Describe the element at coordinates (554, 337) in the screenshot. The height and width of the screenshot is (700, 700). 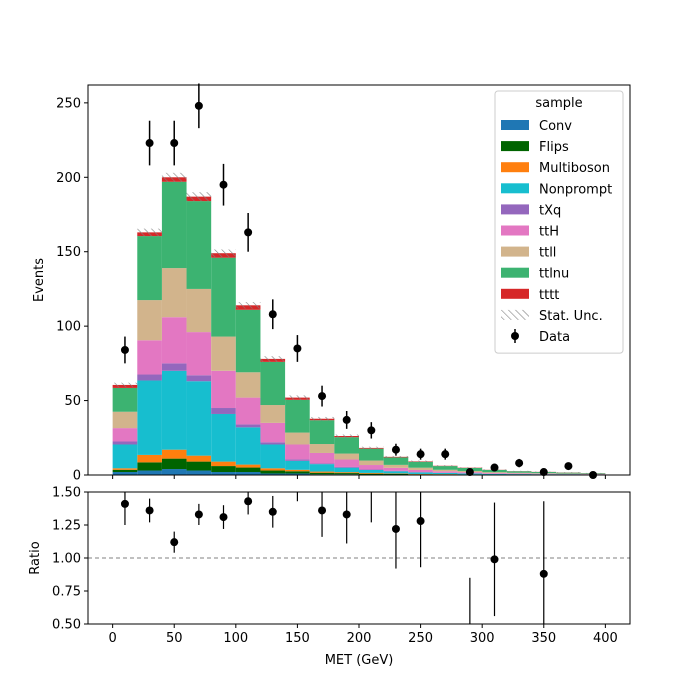
I see `legend-label-data: Data` at that location.